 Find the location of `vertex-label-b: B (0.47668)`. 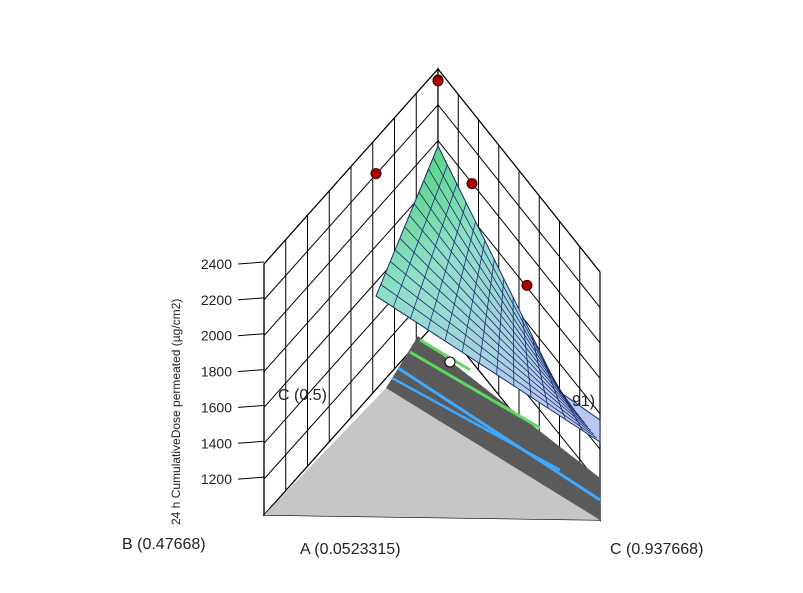

vertex-label-b: B (0.47668) is located at coordinates (164, 544).